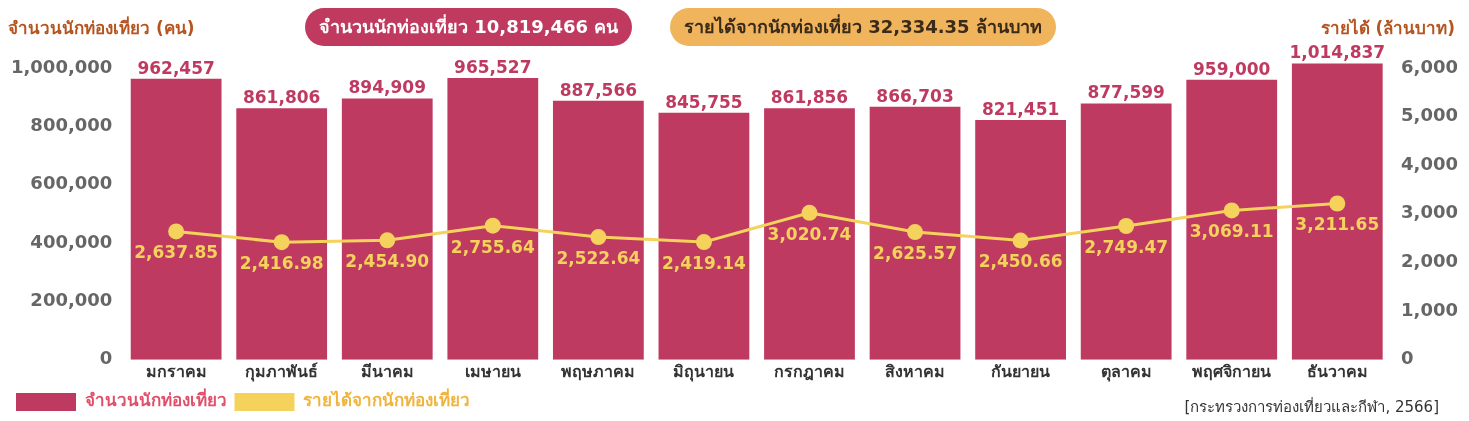 This screenshot has height=421, width=1469. Describe the element at coordinates (915, 95) in the screenshot. I see `data-label: 866,703` at that location.